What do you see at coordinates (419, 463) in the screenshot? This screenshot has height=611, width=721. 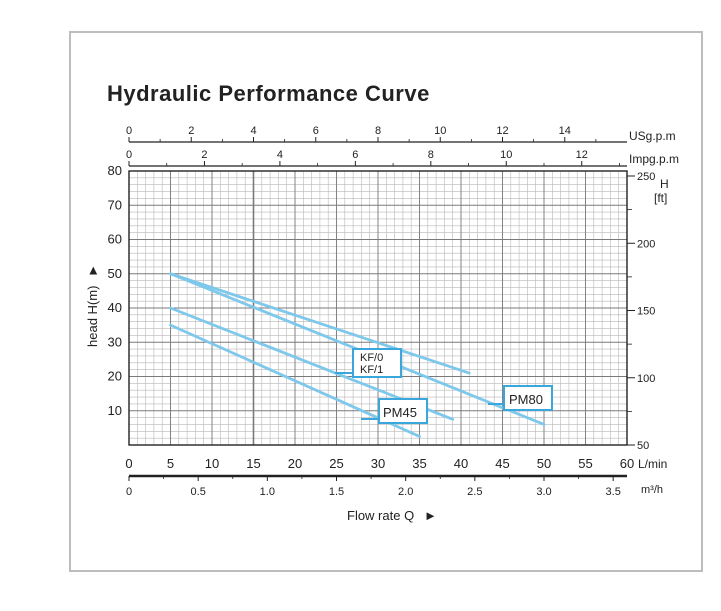 I see `lmin-tick-label: 35` at bounding box center [419, 463].